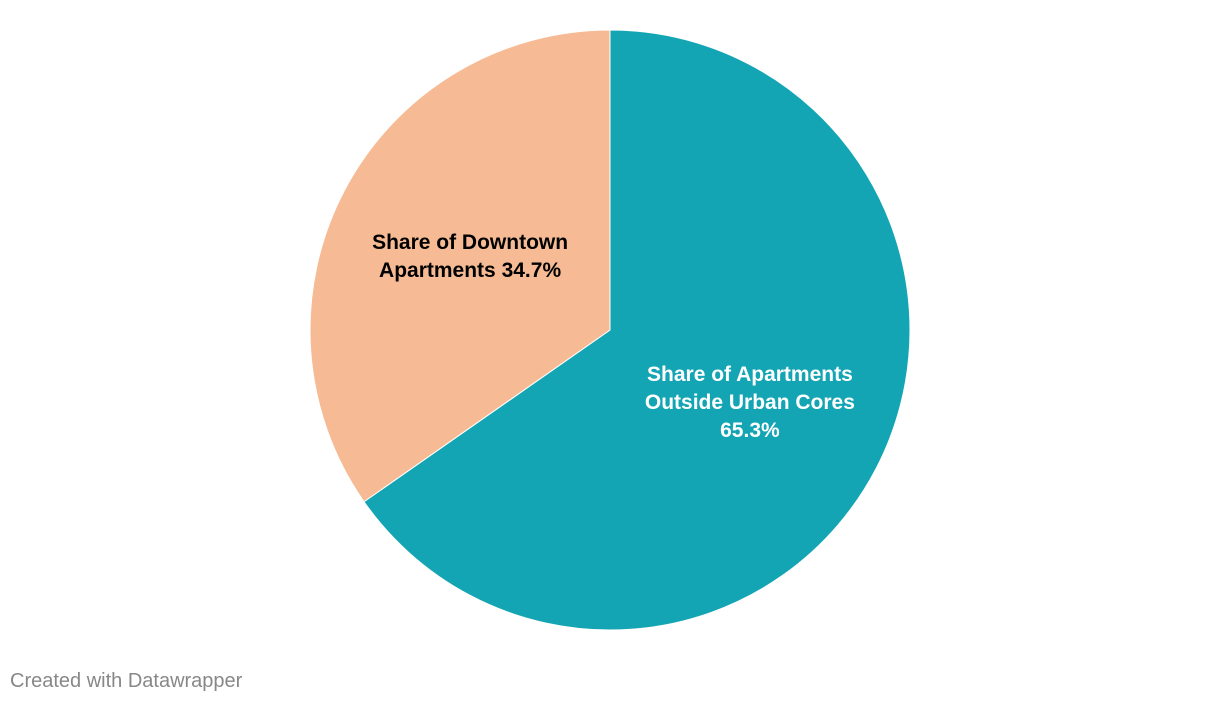  I want to click on slice-category: Share of Downtown Apartments, so click(470, 257).